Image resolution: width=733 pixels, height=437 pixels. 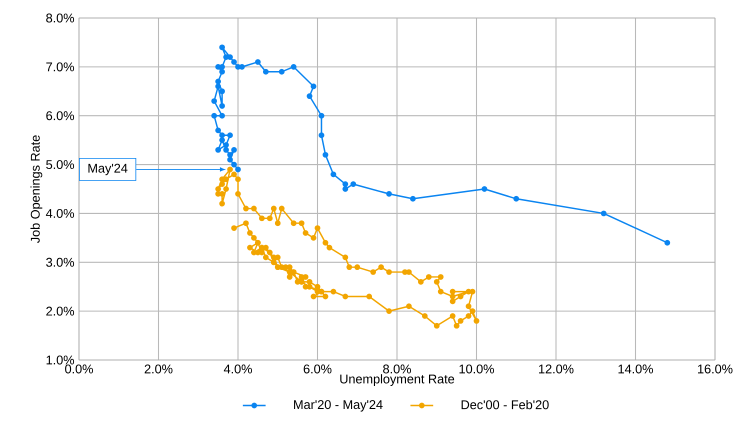 What do you see at coordinates (79, 369) in the screenshot?
I see `x-tick-label: 0.0%` at bounding box center [79, 369].